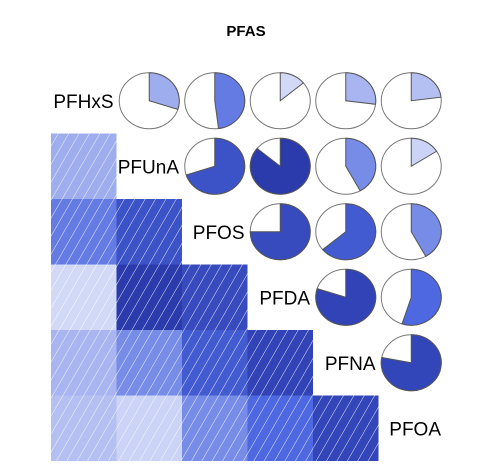  What do you see at coordinates (215, 166) in the screenshot?
I see `pie-cell-pfuna-pfos` at bounding box center [215, 166].